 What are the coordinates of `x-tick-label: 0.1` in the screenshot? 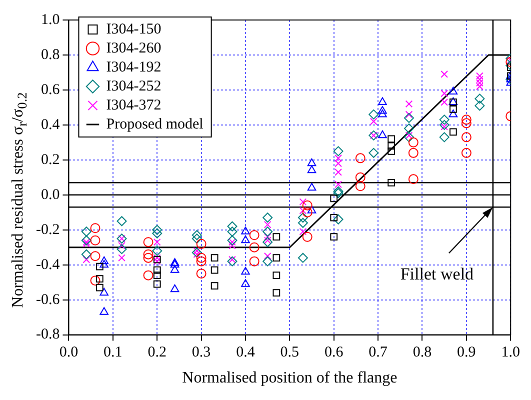 It's located at (113, 352).